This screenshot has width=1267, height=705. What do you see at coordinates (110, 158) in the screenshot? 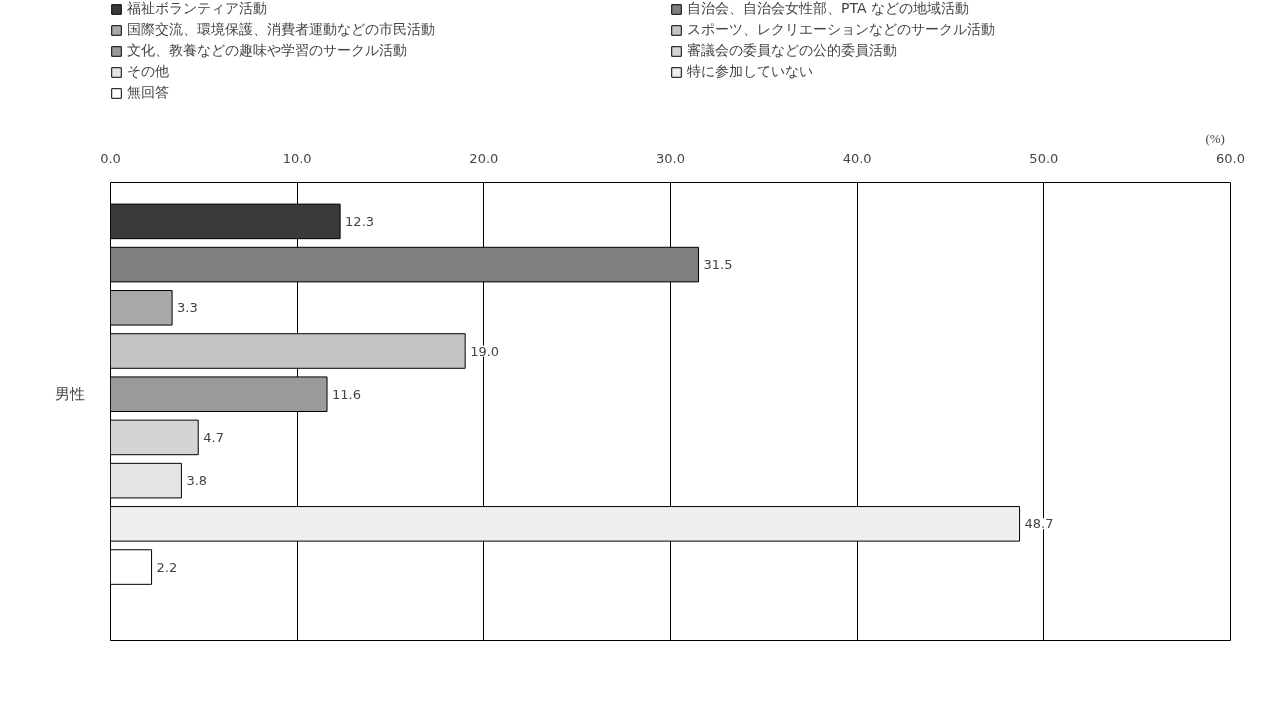
I see `x-tick-label: 0.0` at bounding box center [110, 158].